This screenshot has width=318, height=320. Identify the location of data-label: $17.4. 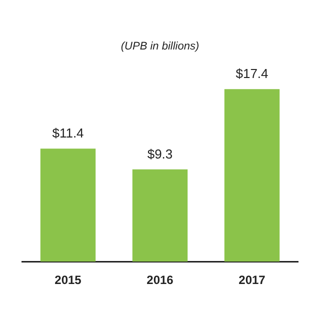
(252, 74).